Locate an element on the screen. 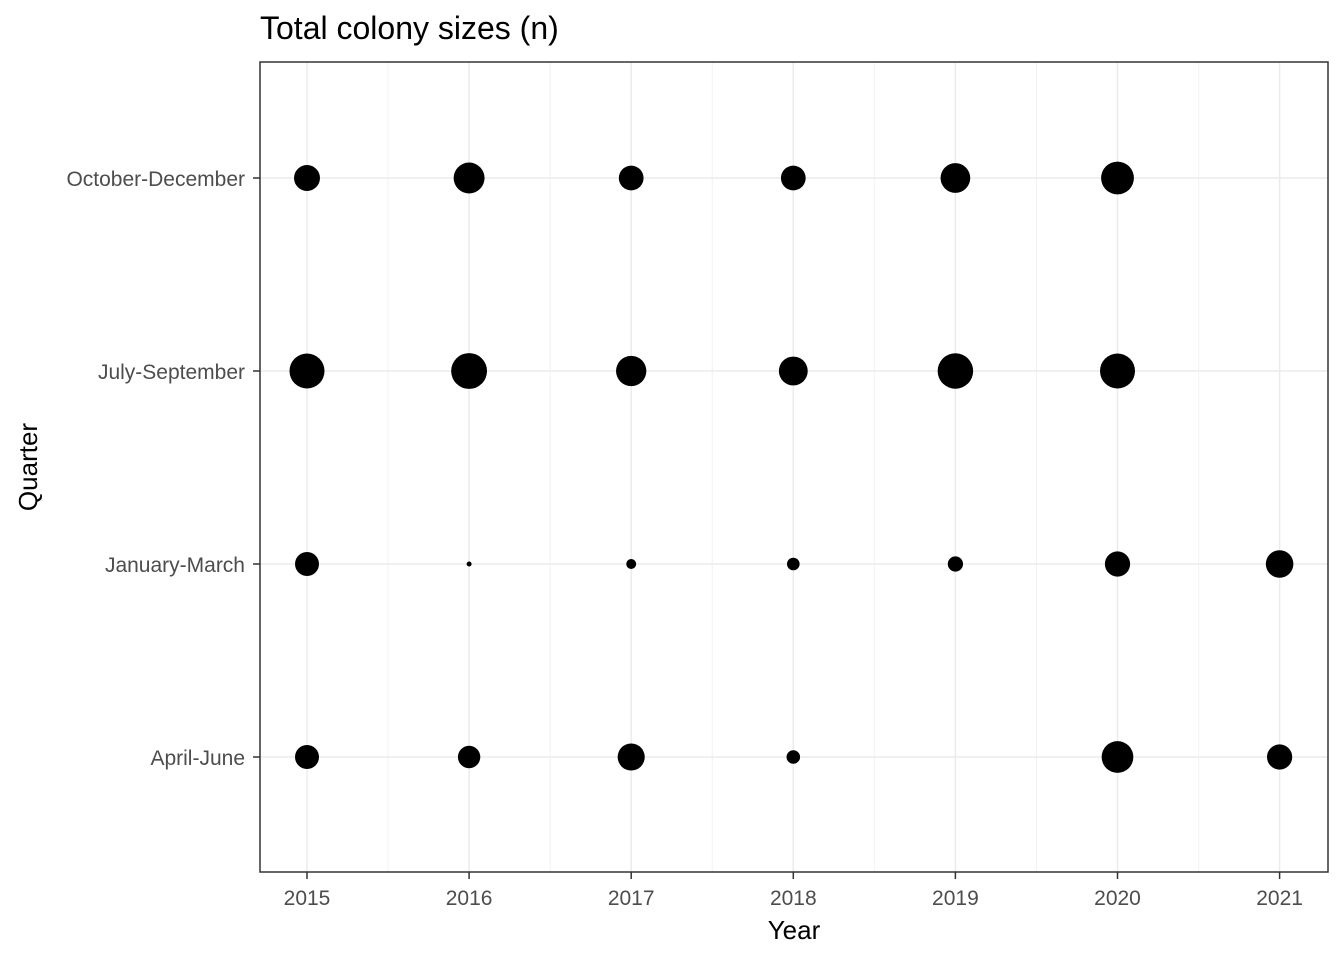 Image resolution: width=1344 pixels, height=960 pixels. x-tick-label-2018: 2018 is located at coordinates (793, 898).